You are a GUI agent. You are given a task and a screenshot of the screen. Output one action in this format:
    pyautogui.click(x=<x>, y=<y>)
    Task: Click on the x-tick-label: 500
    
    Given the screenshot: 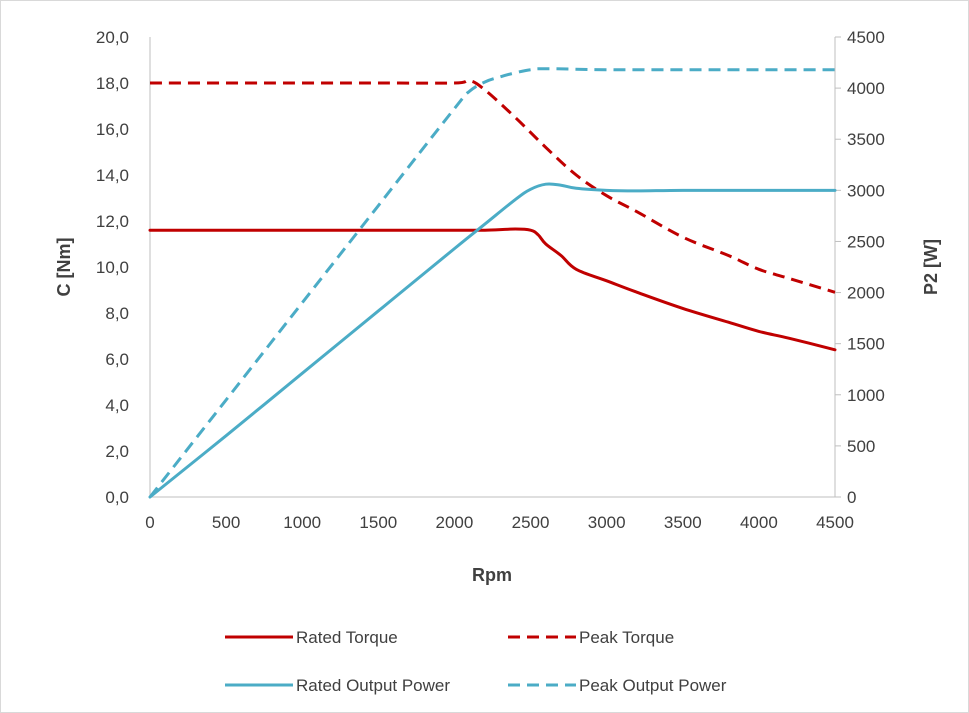 What is the action you would take?
    pyautogui.click(x=226, y=522)
    